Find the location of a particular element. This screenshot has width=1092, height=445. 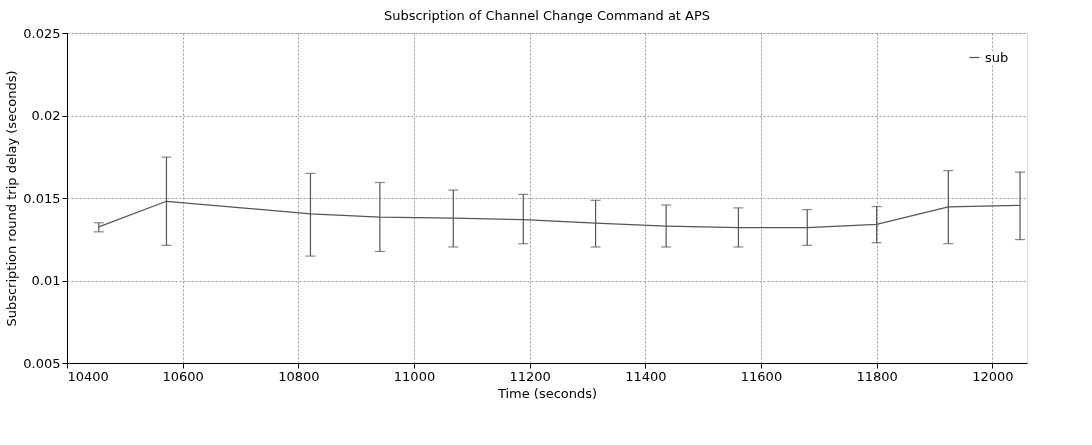

x-axis-title: Time (seconds) is located at coordinates (547, 393).